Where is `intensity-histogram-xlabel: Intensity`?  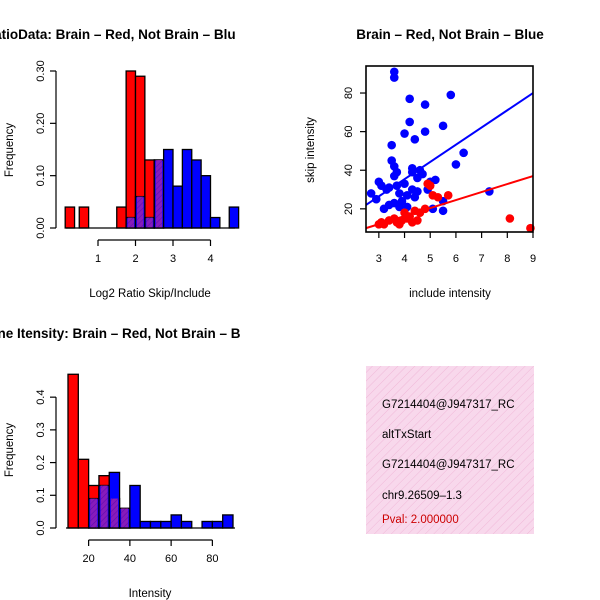
intensity-histogram-xlabel: Intensity is located at coordinates (150, 594).